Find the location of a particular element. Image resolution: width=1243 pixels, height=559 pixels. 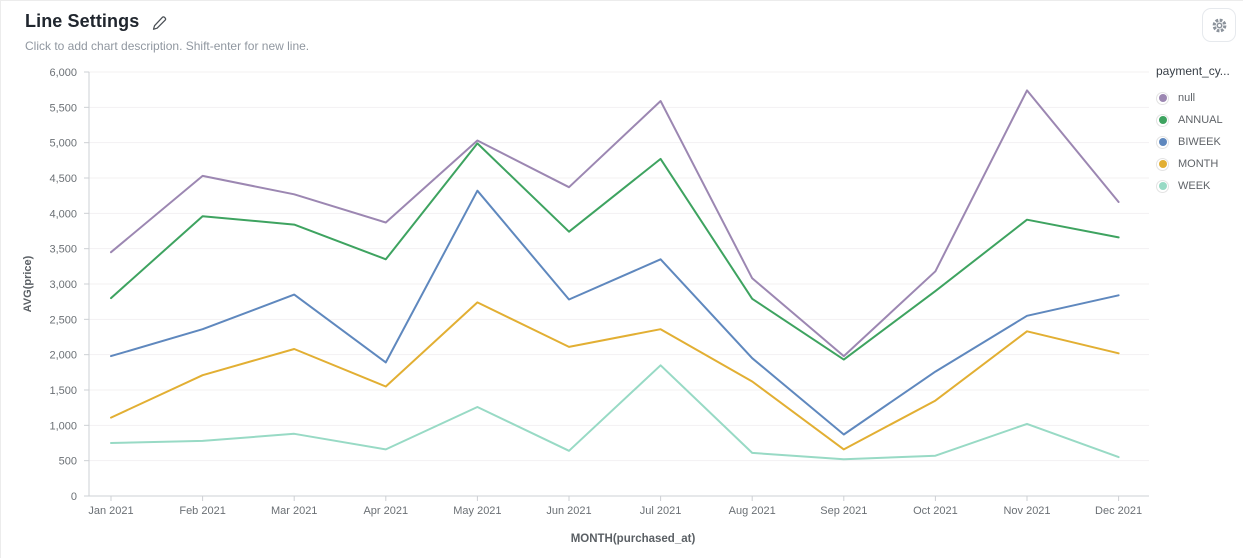

pencil-icon is located at coordinates (159, 23).